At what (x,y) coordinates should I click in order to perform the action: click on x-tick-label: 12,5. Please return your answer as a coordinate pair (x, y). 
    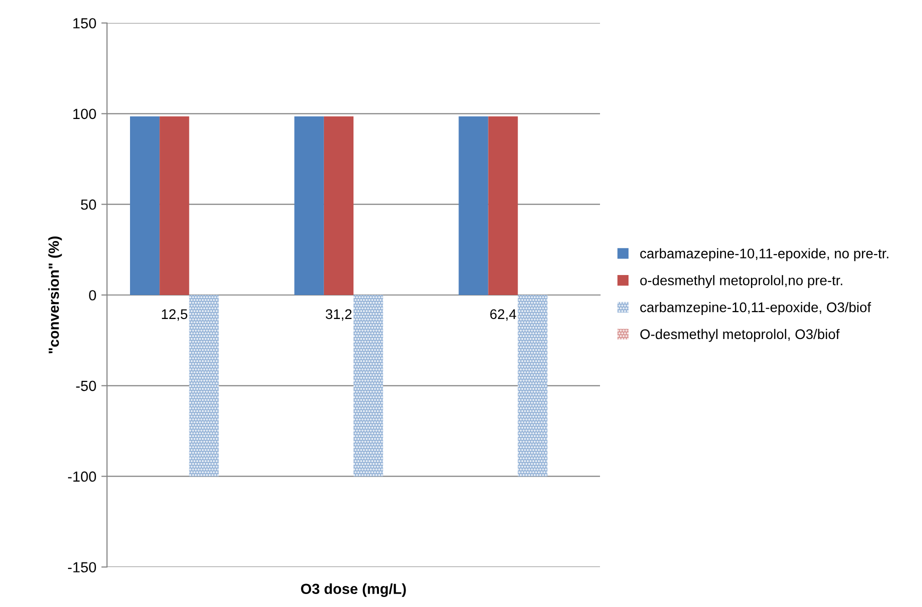
    Looking at the image, I should click on (175, 315).